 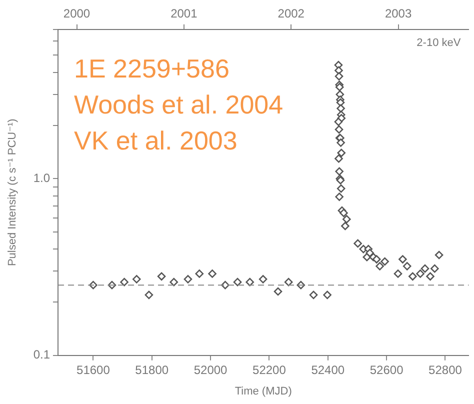 I want to click on x2-tick-label: 2001, so click(x=184, y=13).